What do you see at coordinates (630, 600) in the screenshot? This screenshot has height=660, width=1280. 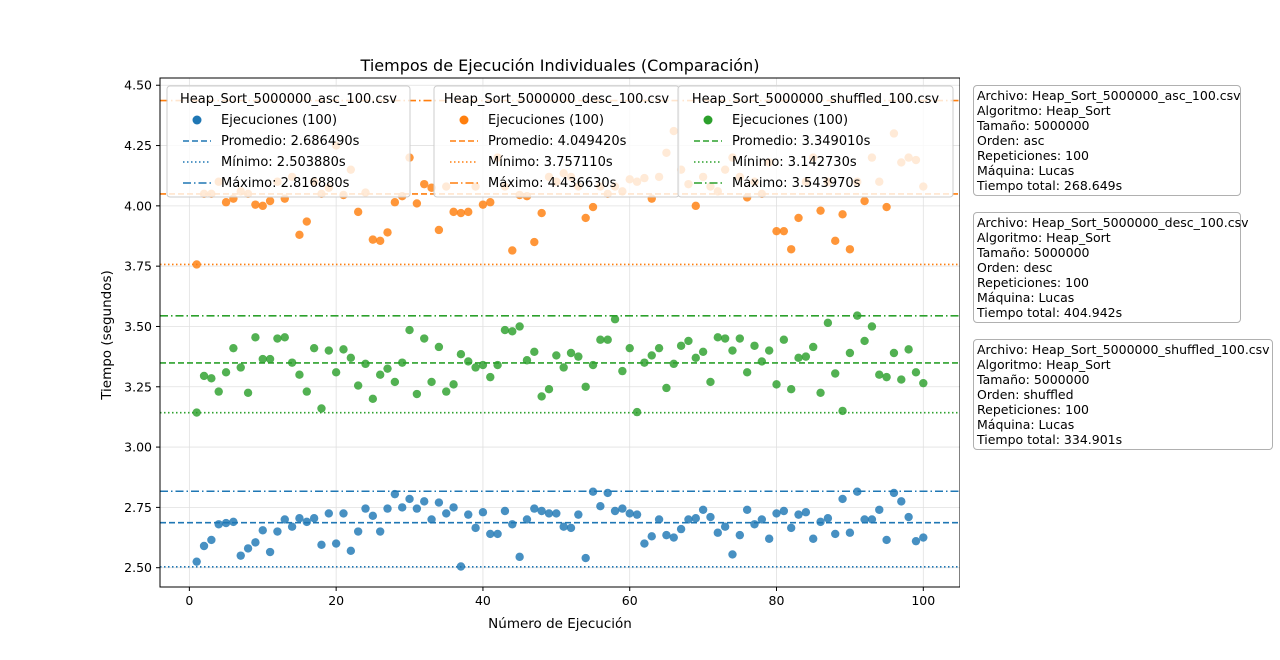 I see `x-tick-label: 60` at bounding box center [630, 600].